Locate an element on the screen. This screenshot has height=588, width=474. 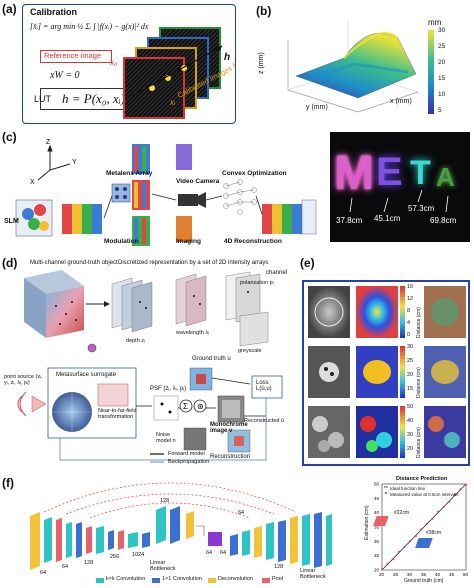
noise-model-label: Noise model n is located at coordinates (166, 438).